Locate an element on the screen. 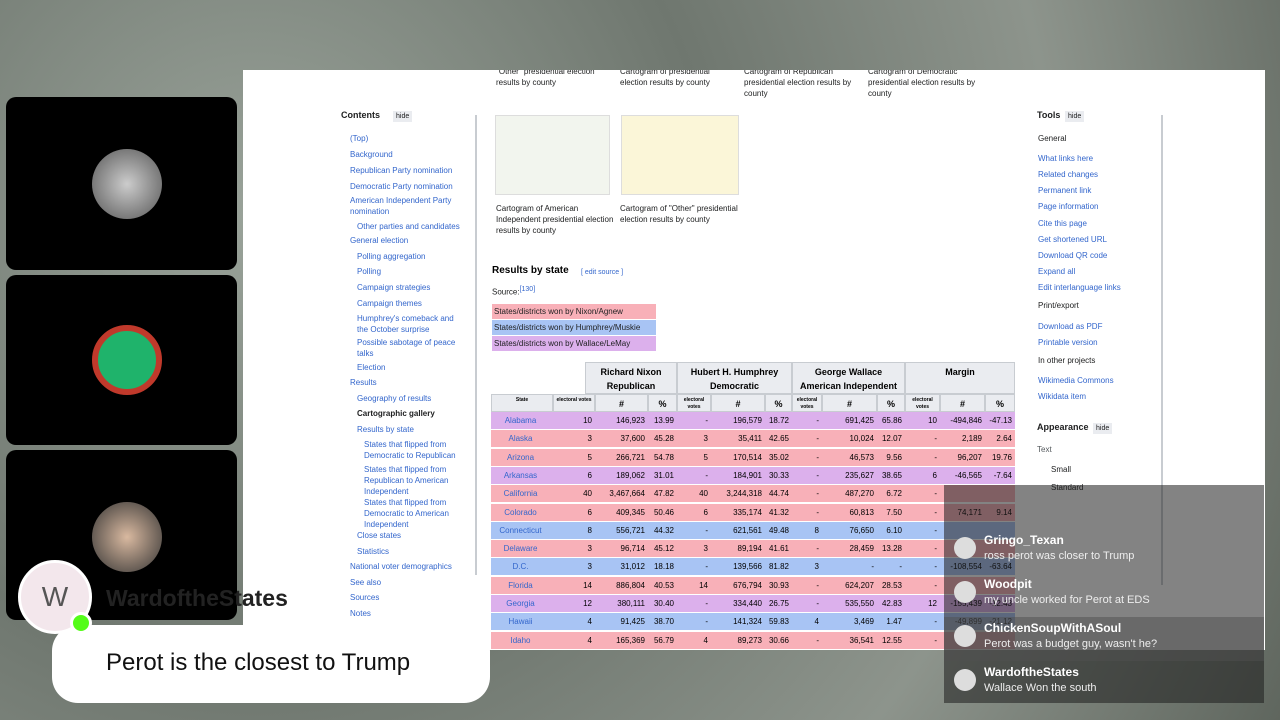 This screenshot has width=1280, height=720. table-cell: Arizona is located at coordinates (520, 457).